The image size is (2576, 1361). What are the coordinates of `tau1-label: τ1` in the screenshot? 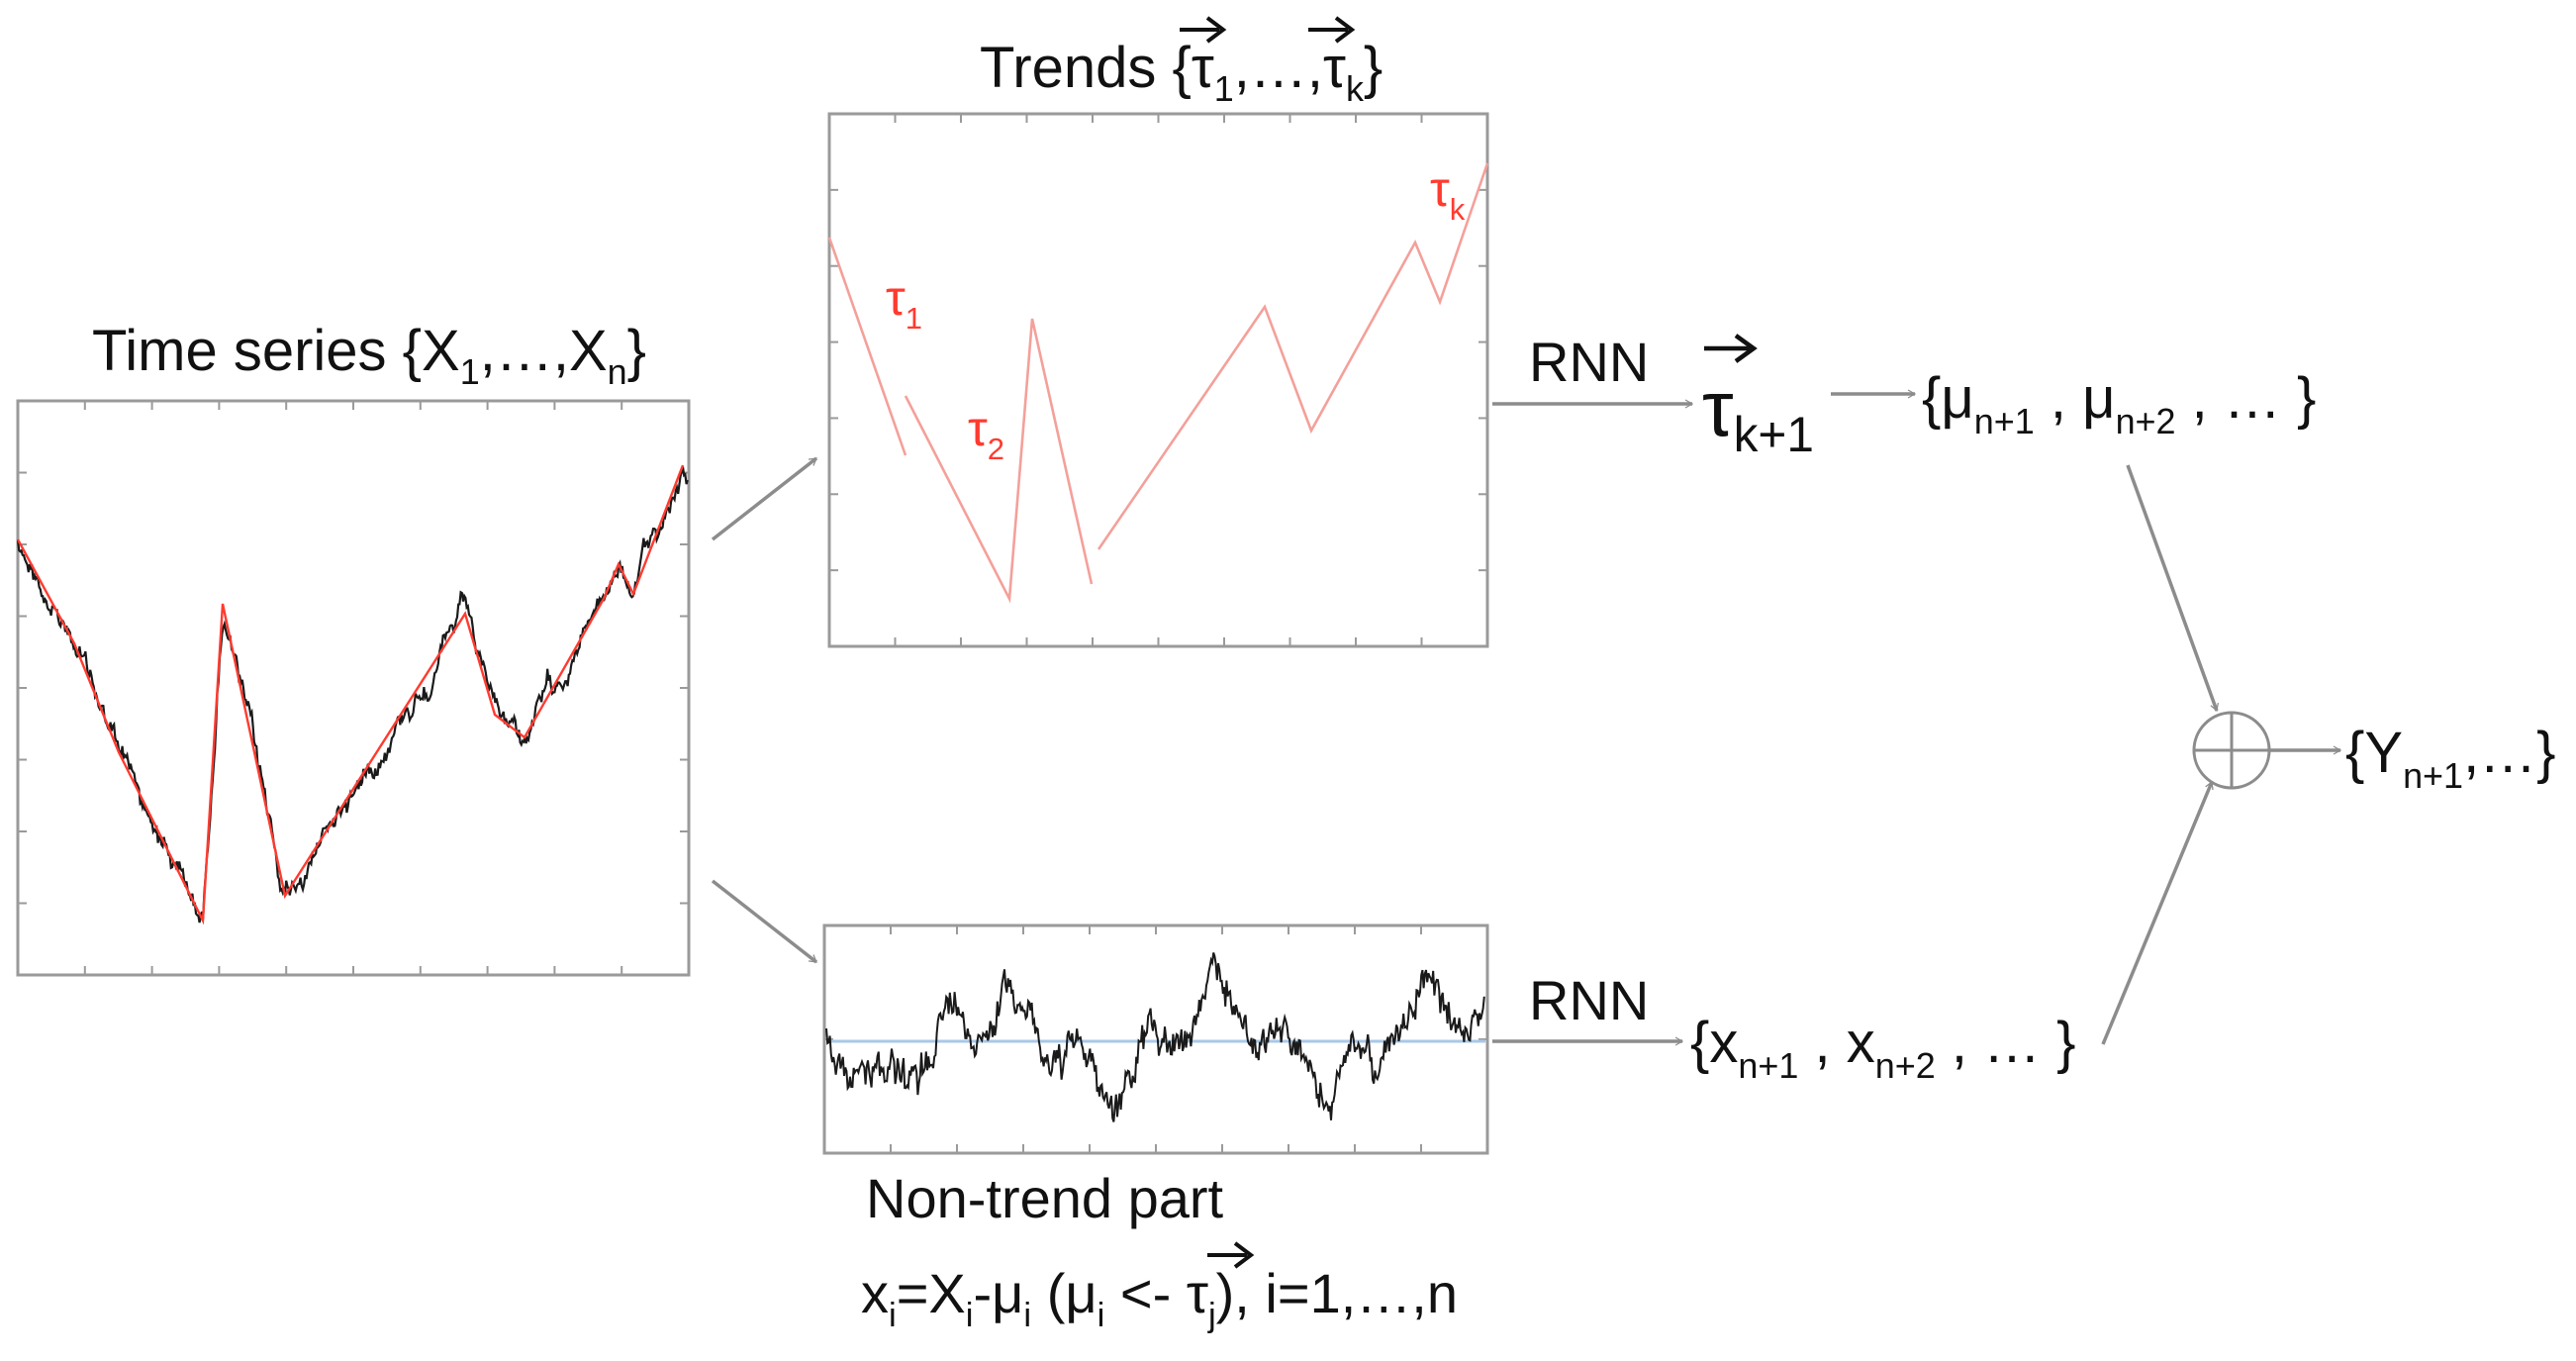 It's located at (904, 303).